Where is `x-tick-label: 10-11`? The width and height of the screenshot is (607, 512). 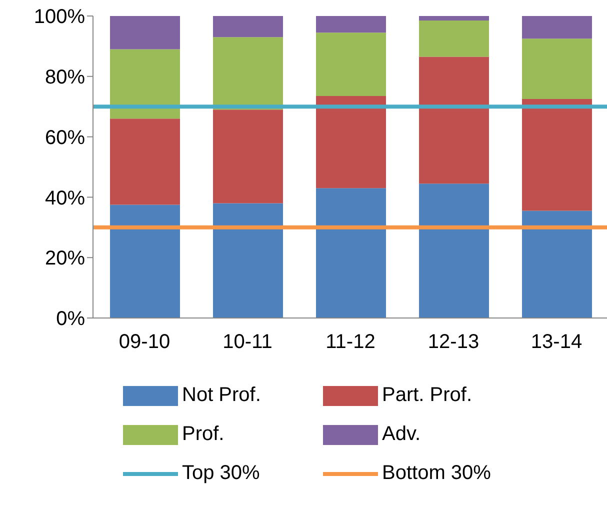 x-tick-label: 10-11 is located at coordinates (247, 342).